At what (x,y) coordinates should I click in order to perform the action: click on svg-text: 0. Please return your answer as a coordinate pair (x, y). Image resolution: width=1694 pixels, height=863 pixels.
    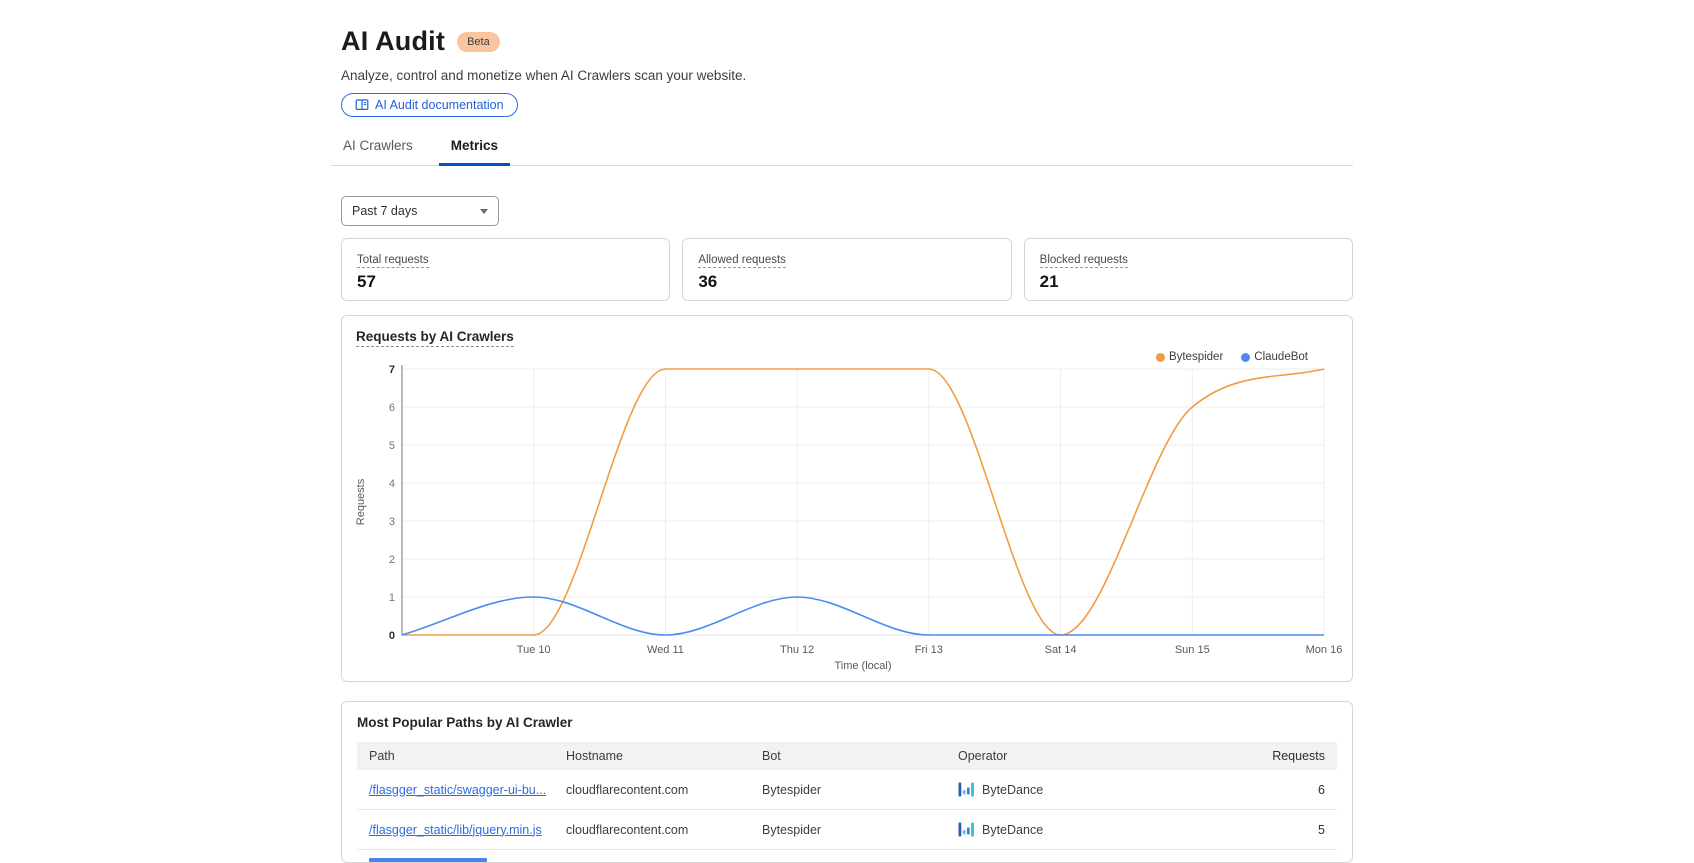
    Looking at the image, I should click on (392, 636).